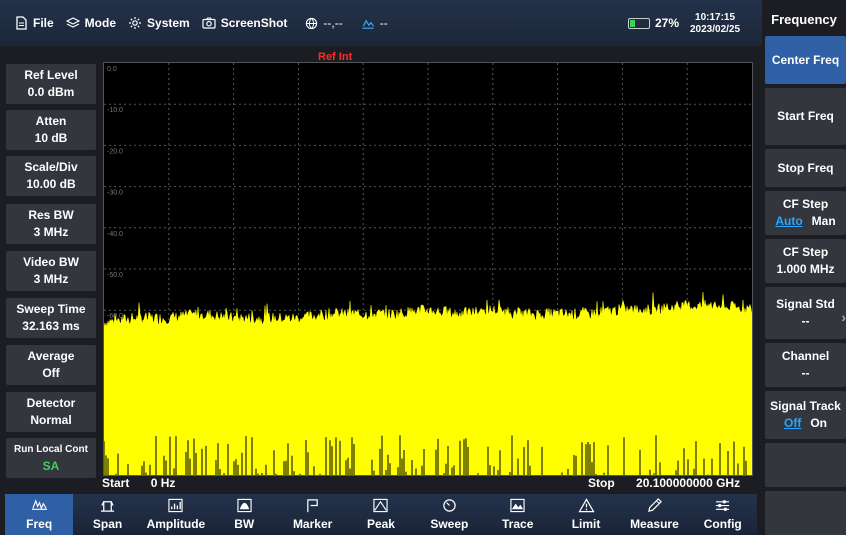  What do you see at coordinates (805, 304) in the screenshot?
I see `signal-std-label: Signal Std` at bounding box center [805, 304].